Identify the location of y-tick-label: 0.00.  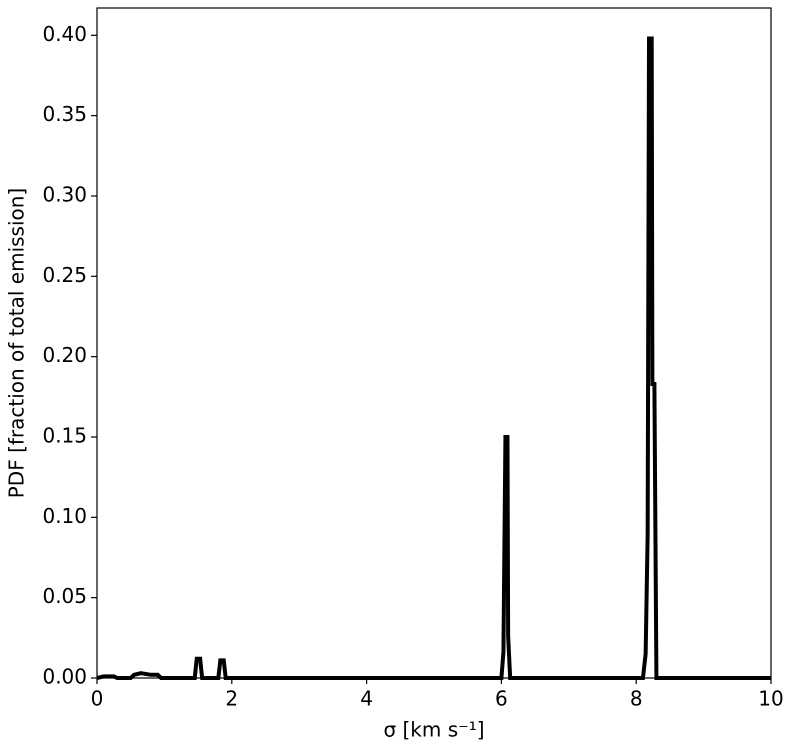
(64, 677).